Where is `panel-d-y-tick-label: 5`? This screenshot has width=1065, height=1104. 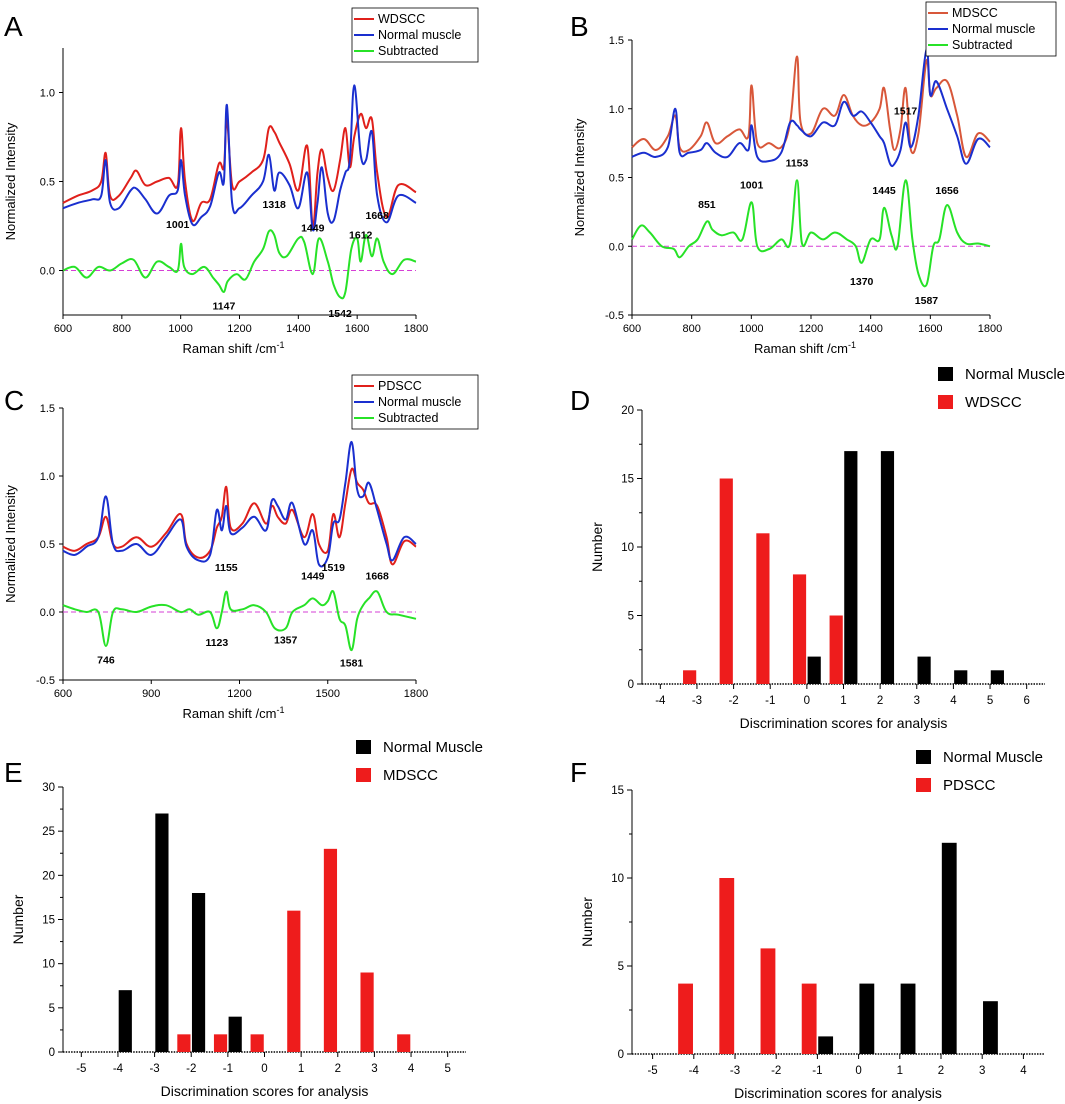 panel-d-y-tick-label: 5 is located at coordinates (631, 617).